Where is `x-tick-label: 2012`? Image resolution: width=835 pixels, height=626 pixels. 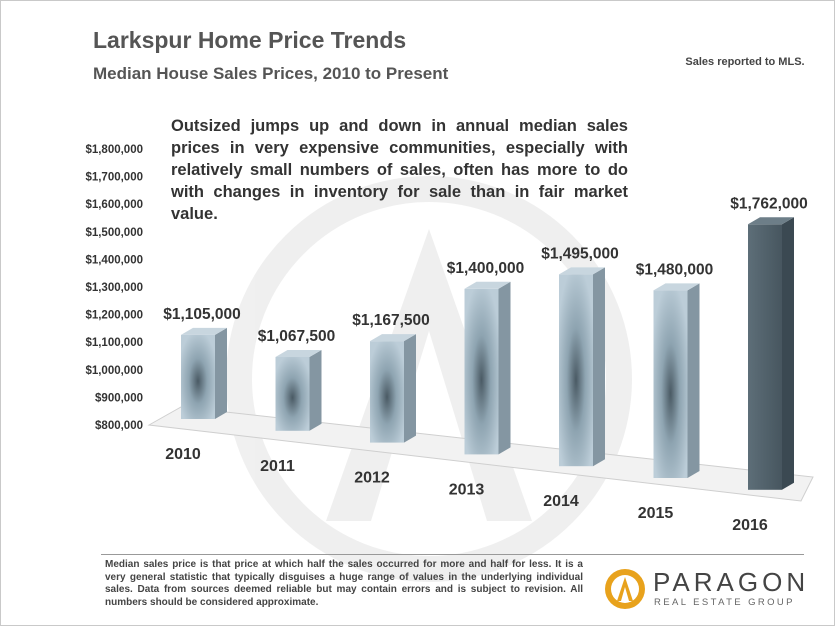
x-tick-label: 2012 is located at coordinates (372, 478).